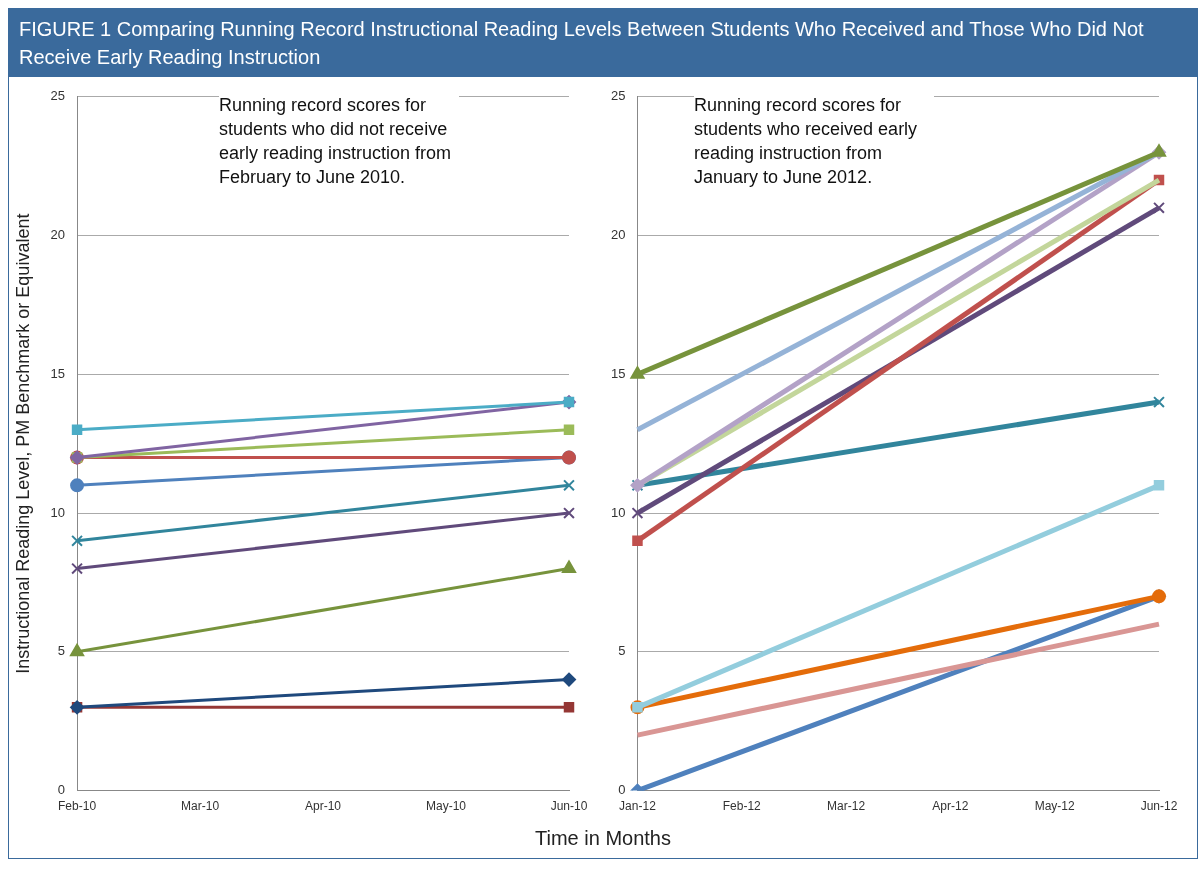 The image size is (1204, 881). What do you see at coordinates (339, 141) in the screenshot?
I see `annotation: Running record scores for students who did not receive early reading instruction from February to June 2010.` at bounding box center [339, 141].